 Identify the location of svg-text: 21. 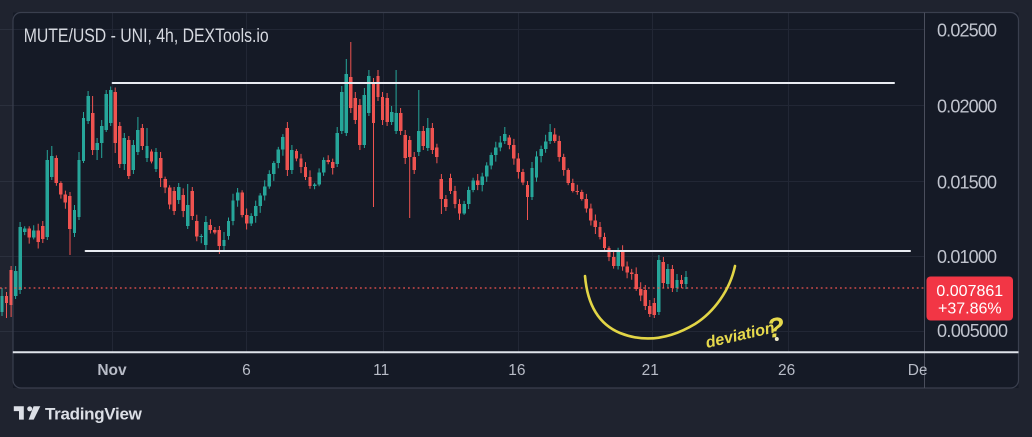
(650, 370).